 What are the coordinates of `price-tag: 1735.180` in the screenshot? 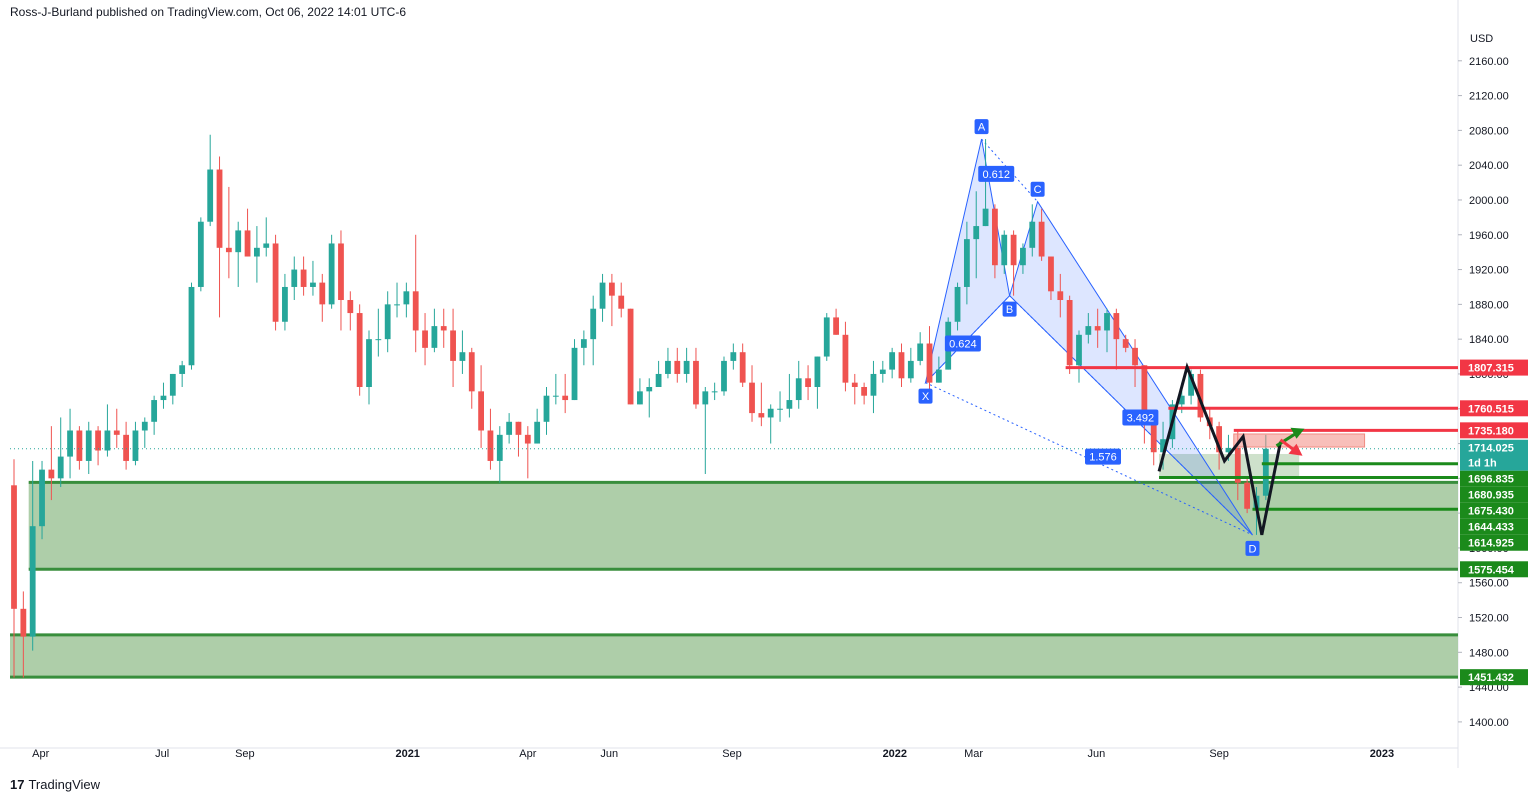 It's located at (1491, 431).